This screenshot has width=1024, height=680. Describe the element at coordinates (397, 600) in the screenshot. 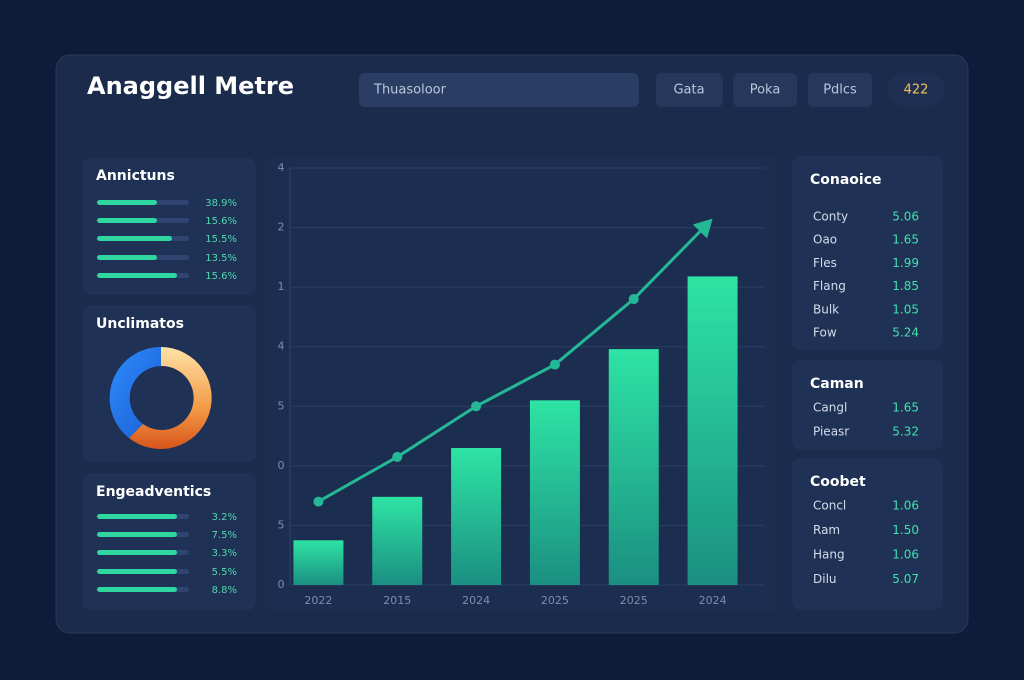

I see `x-tick-label: 2015` at that location.